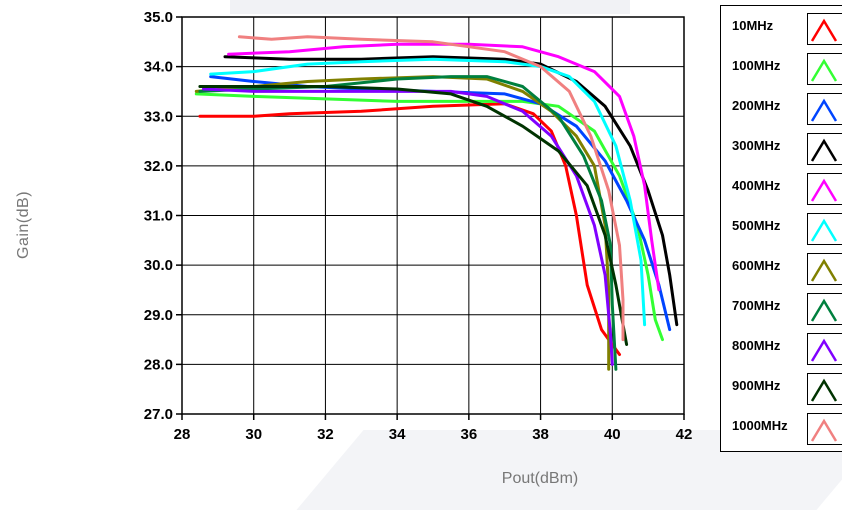 The height and width of the screenshot is (510, 842). Describe the element at coordinates (158, 67) in the screenshot. I see `y-tick-label: 34.0` at that location.